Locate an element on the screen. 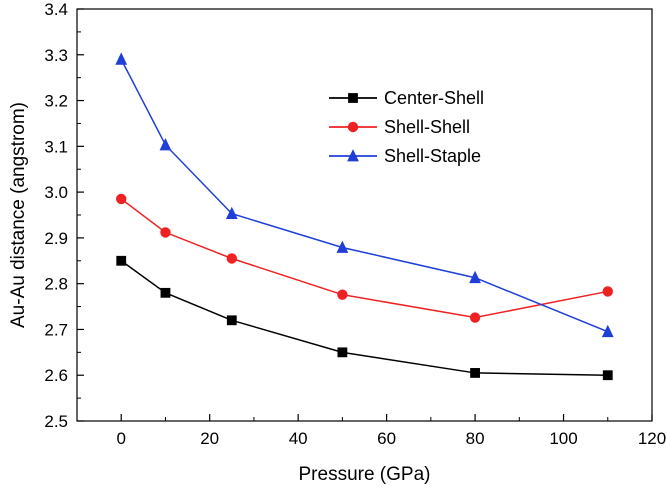  legend-item-shell-shell: Shell-Shell is located at coordinates (399, 127).